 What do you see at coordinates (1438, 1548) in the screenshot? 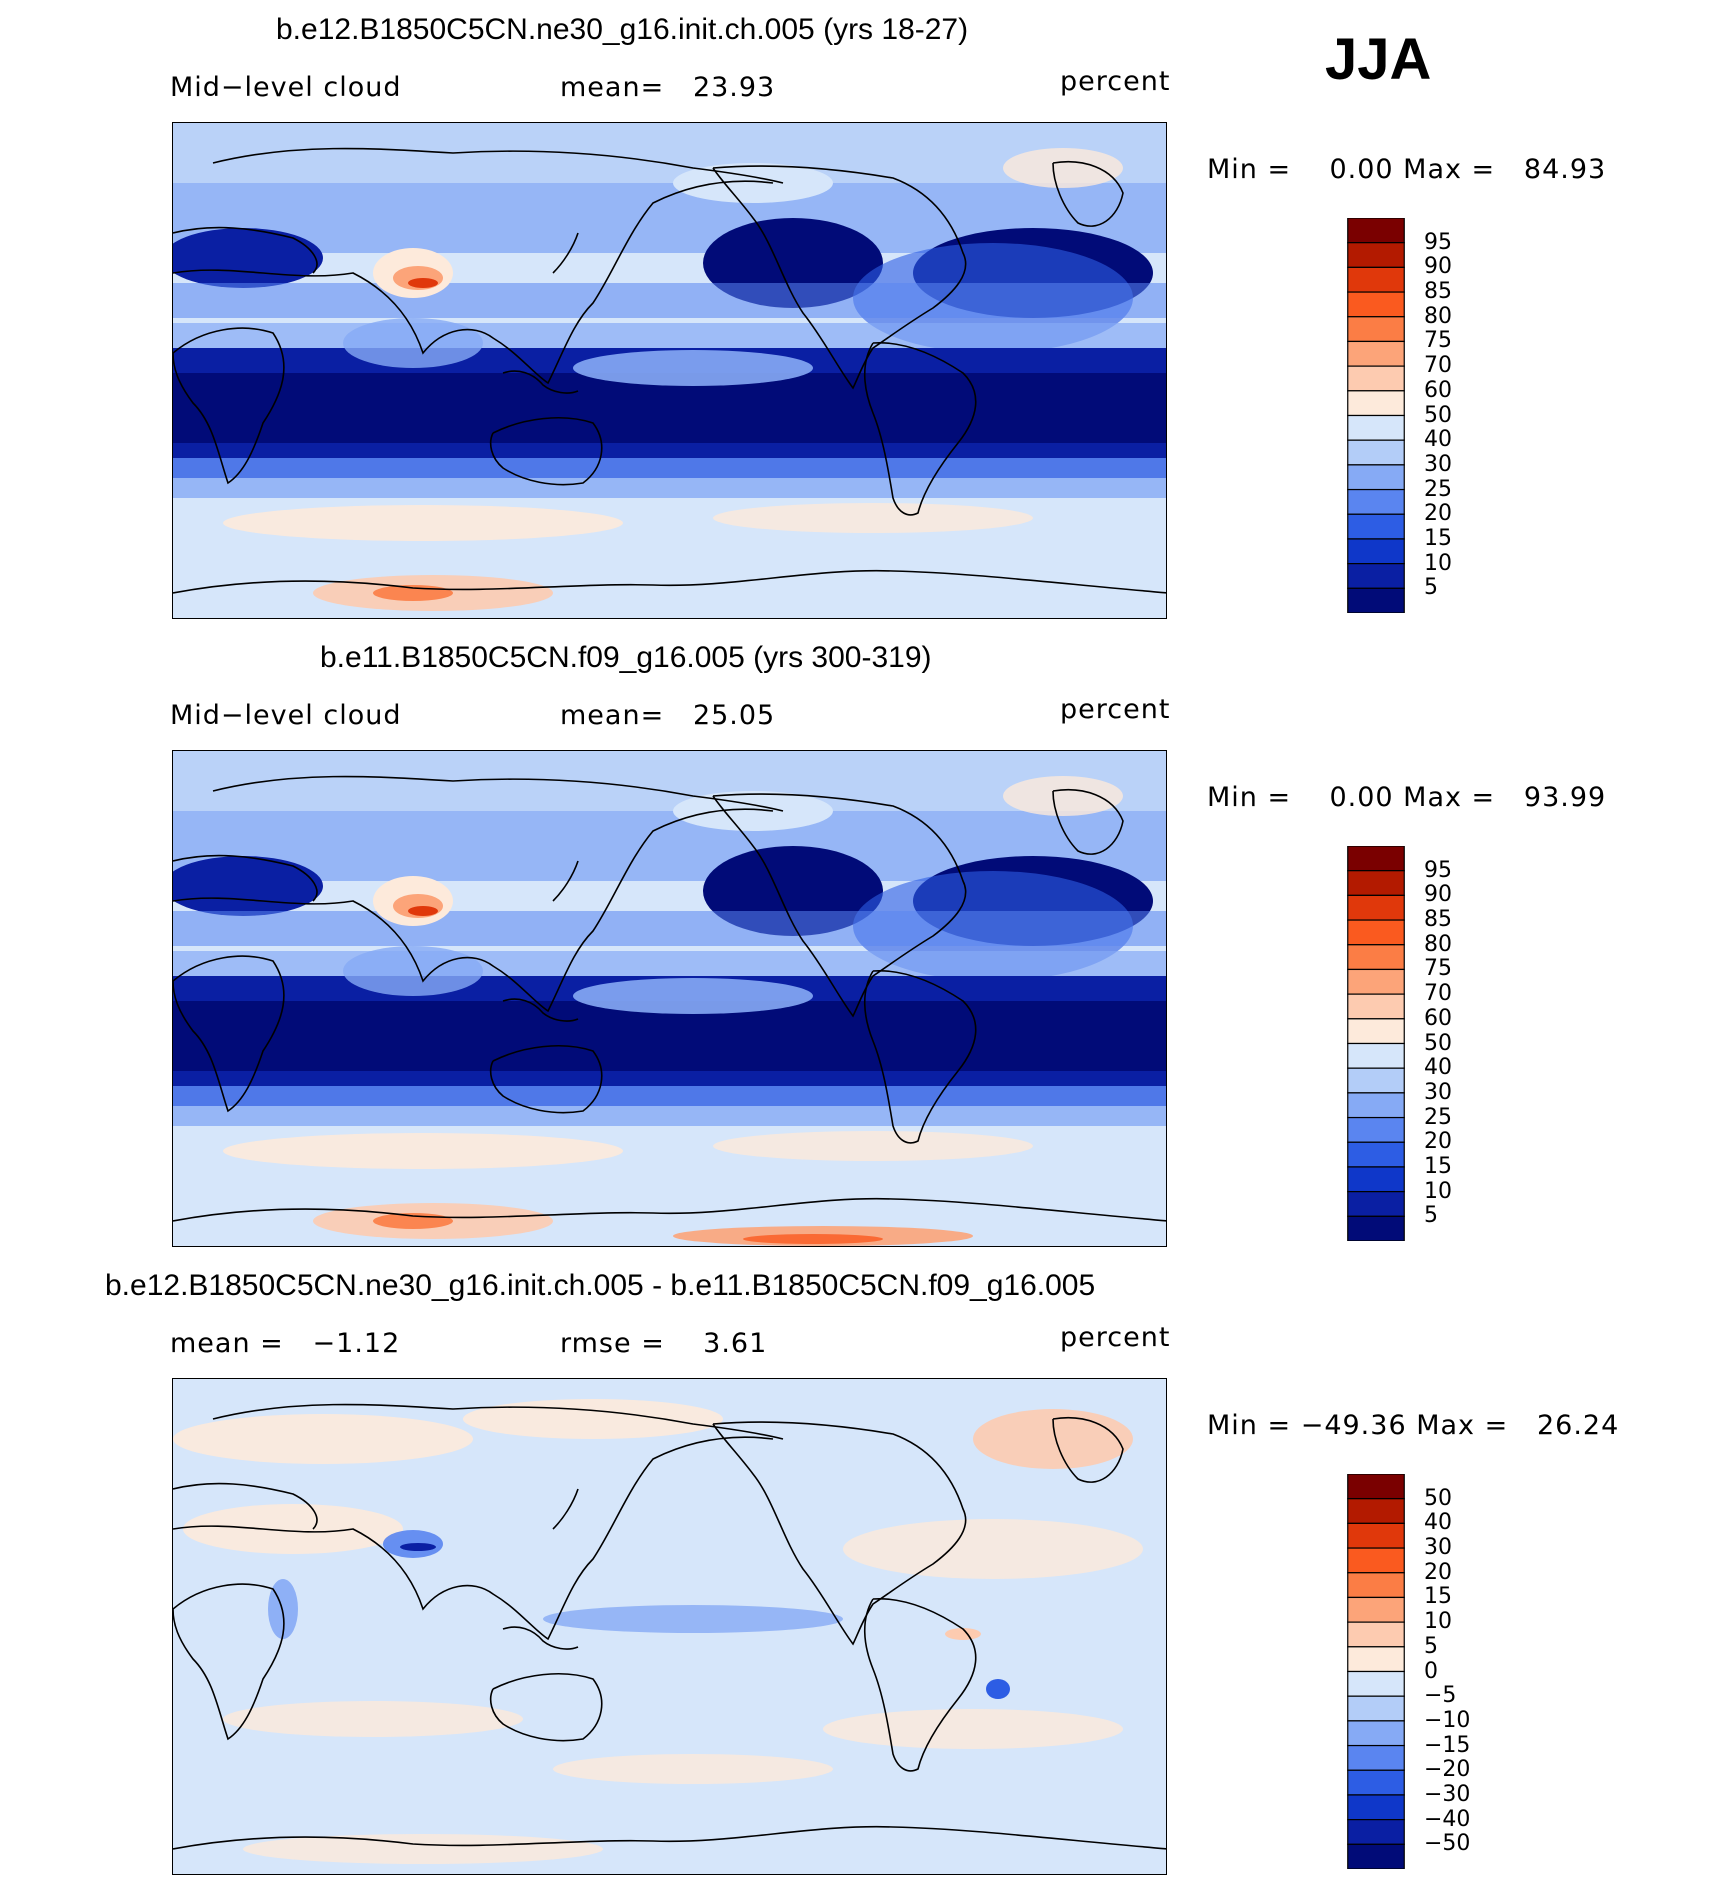
I see `colorbar-tick-label: 30` at bounding box center [1438, 1548].